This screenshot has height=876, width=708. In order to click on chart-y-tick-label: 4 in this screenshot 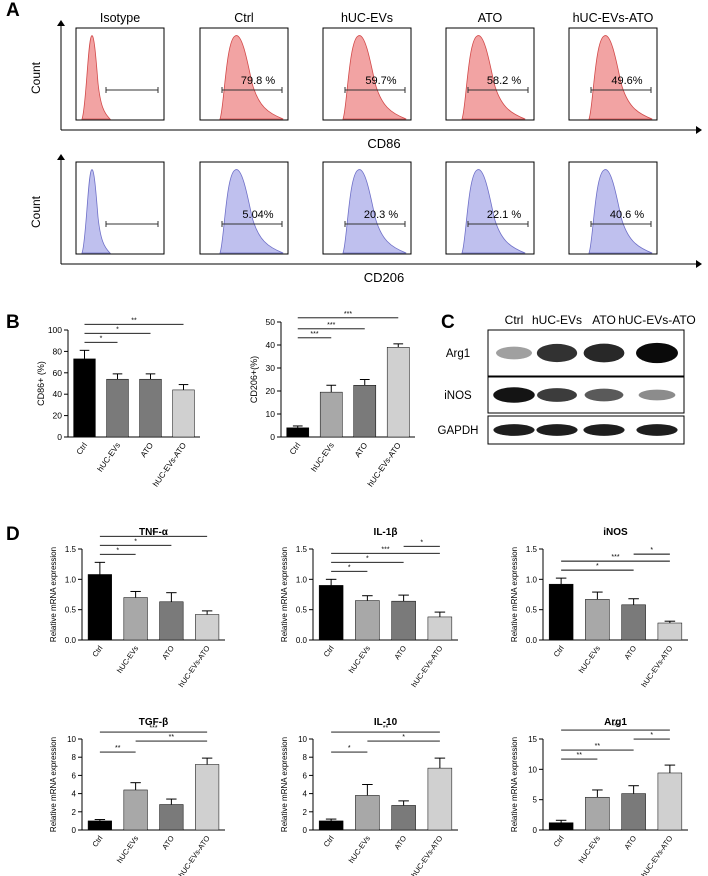, I will do `click(305, 794)`.